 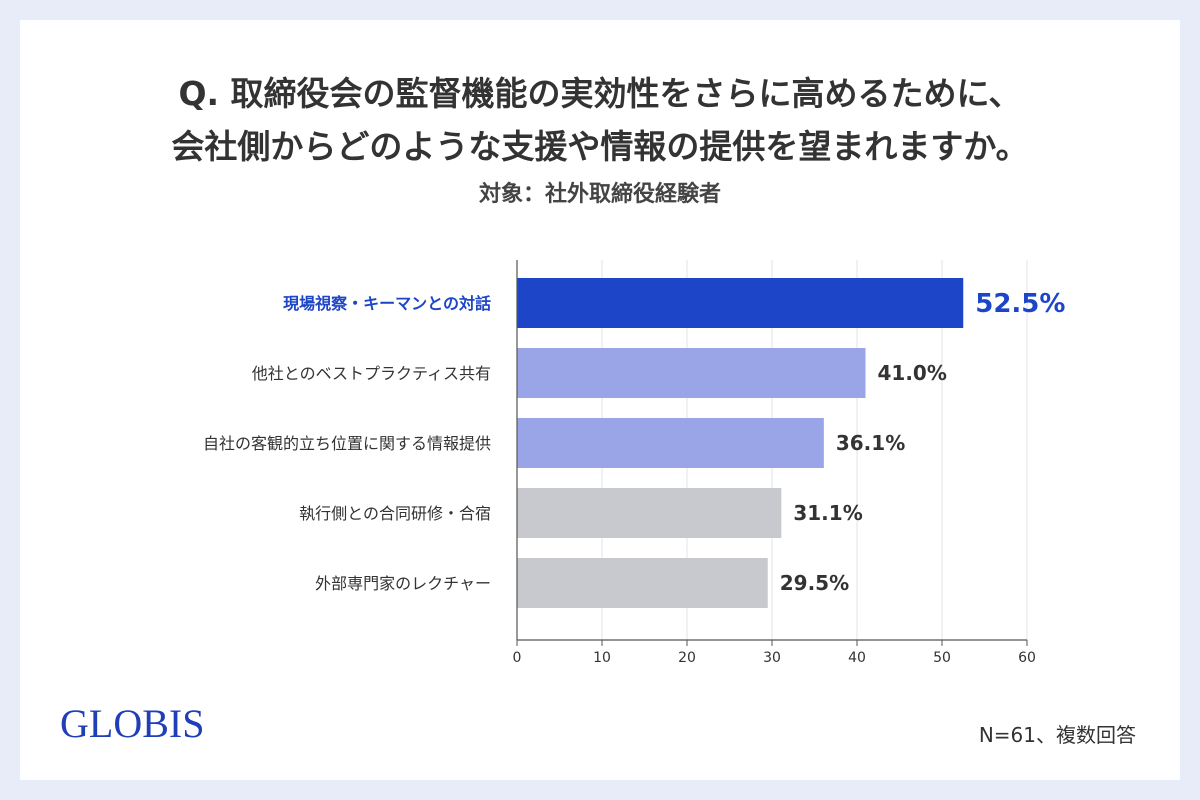 I want to click on chart-title-line-2: 会社側からどのような支援や情報の提供を望まれますか。, so click(x=600, y=146).